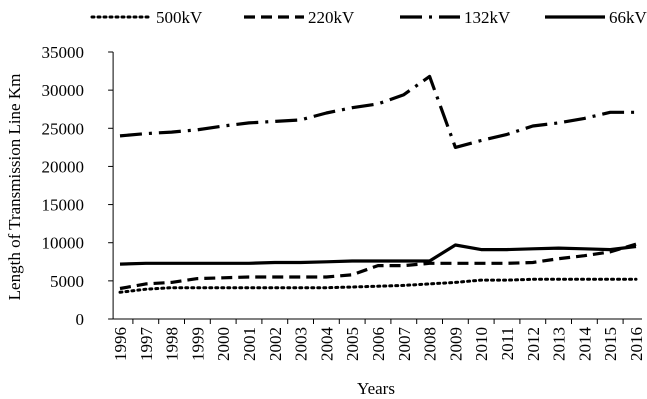 This screenshot has height=399, width=647. What do you see at coordinates (301, 344) in the screenshot?
I see `x-tick-label: 2003` at bounding box center [301, 344].